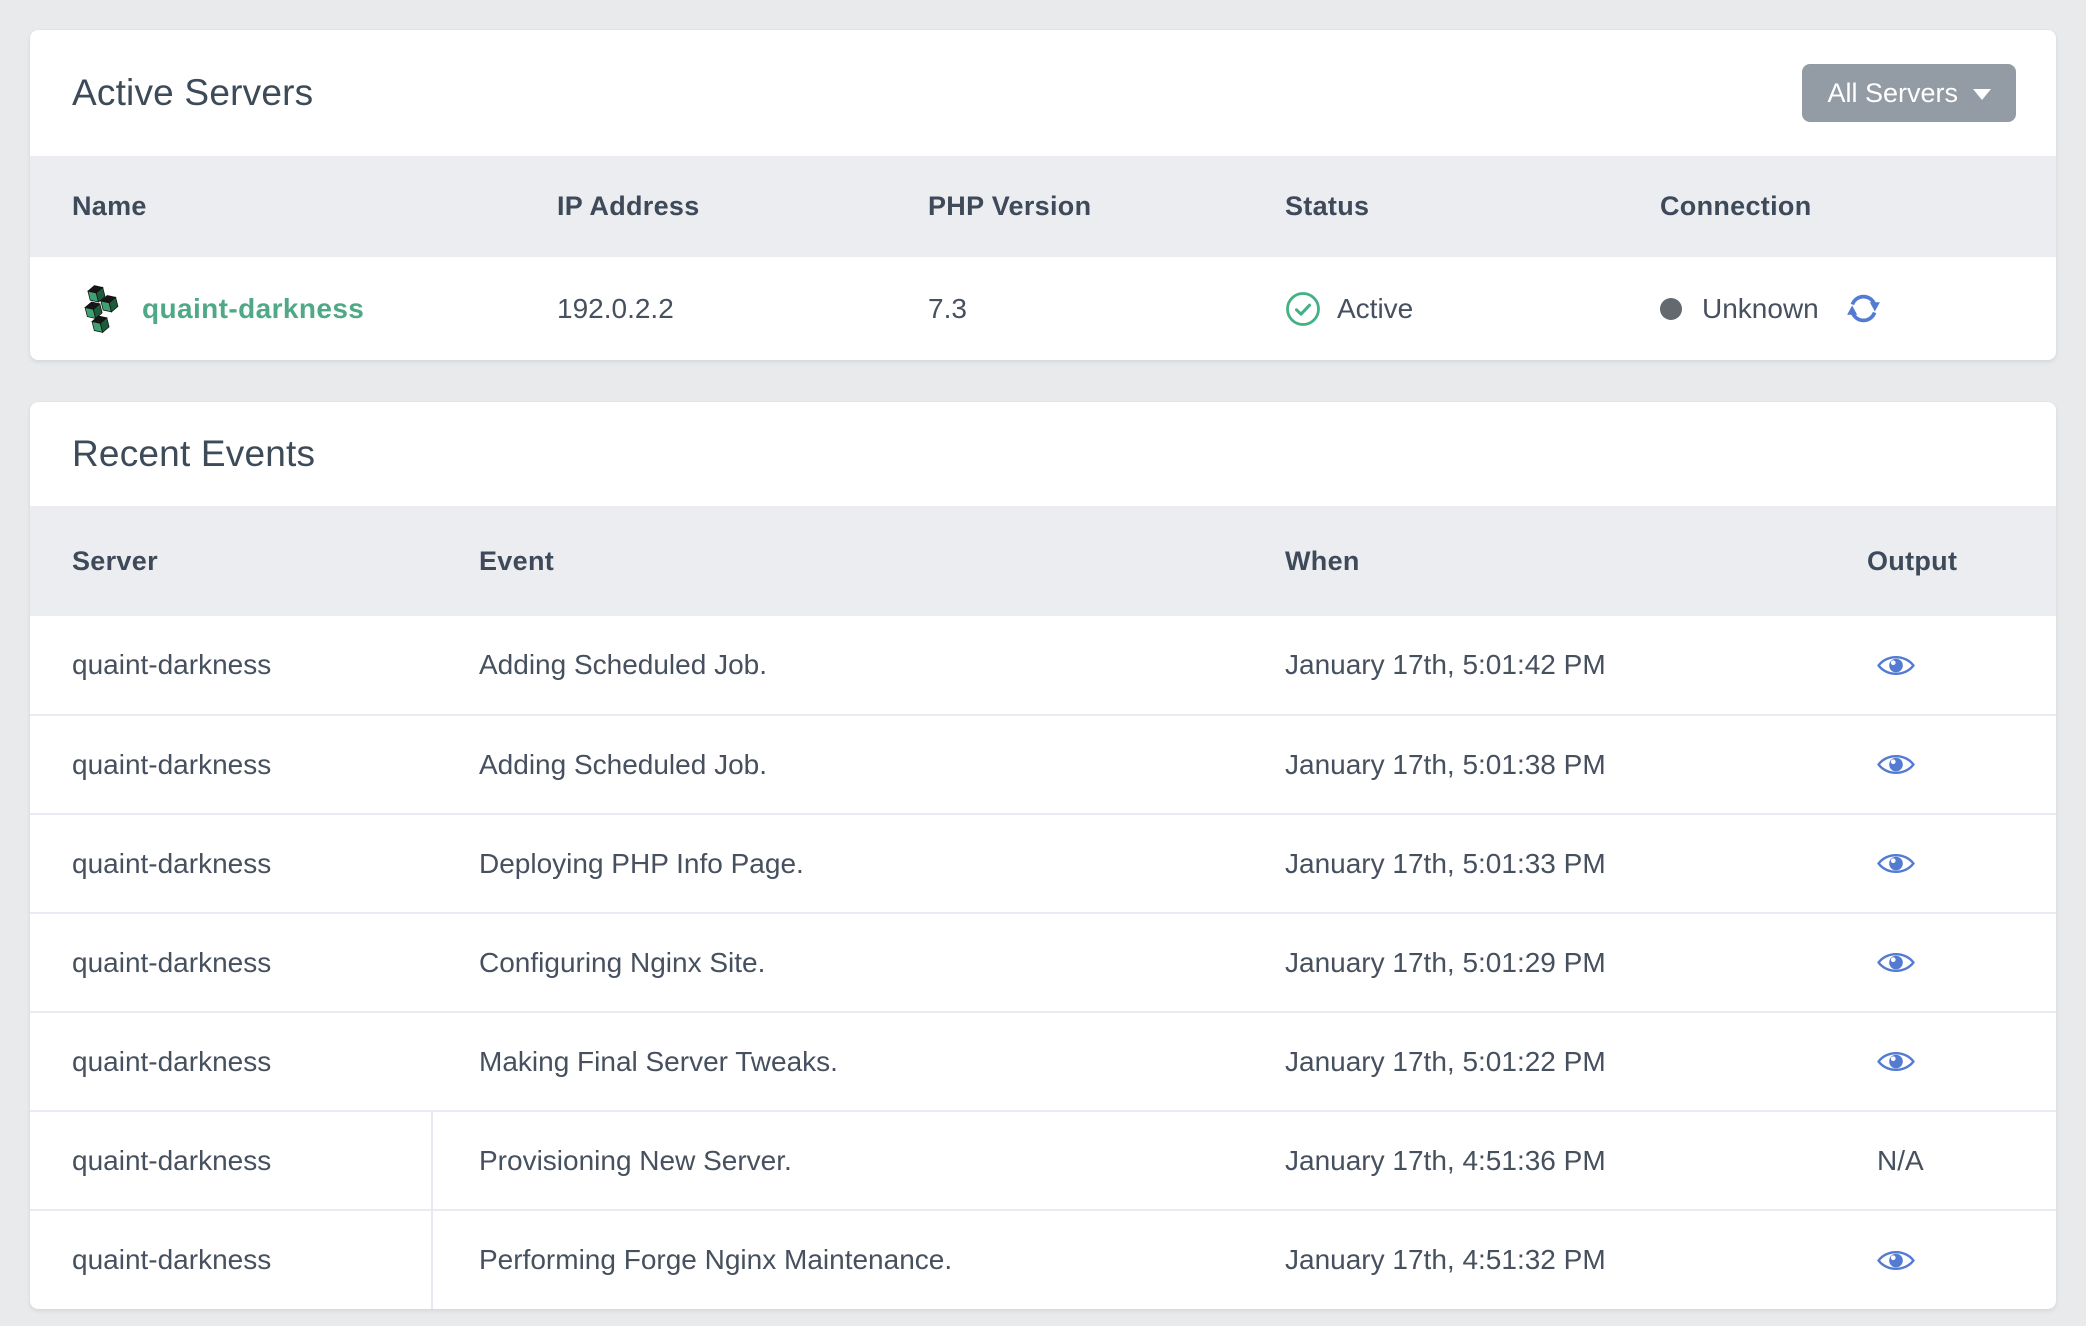 The width and height of the screenshot is (2086, 1326). What do you see at coordinates (1576, 1259) in the screenshot?
I see `event-timestamp: January 17th, 4:51:32 PM` at bounding box center [1576, 1259].